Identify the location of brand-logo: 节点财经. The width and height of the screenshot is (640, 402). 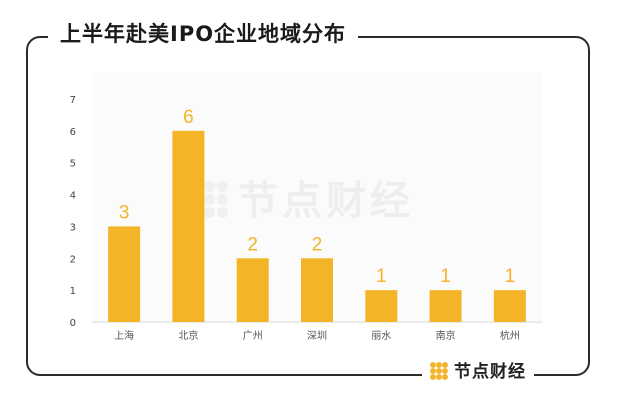
(478, 369).